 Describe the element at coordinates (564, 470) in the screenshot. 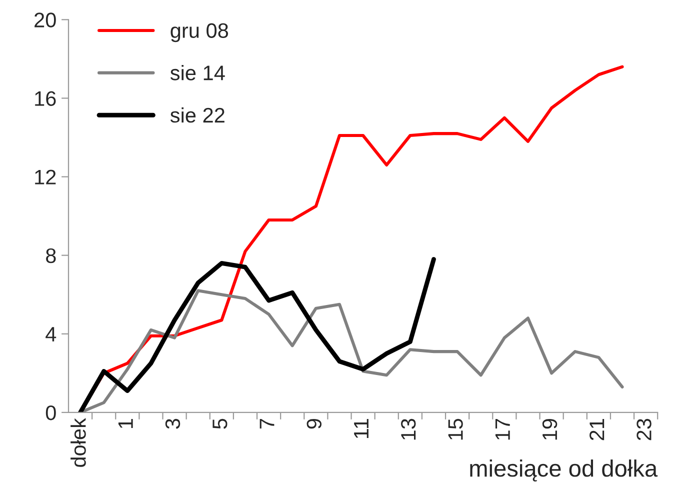

I see `x-axis-title: miesiące od dołka` at that location.